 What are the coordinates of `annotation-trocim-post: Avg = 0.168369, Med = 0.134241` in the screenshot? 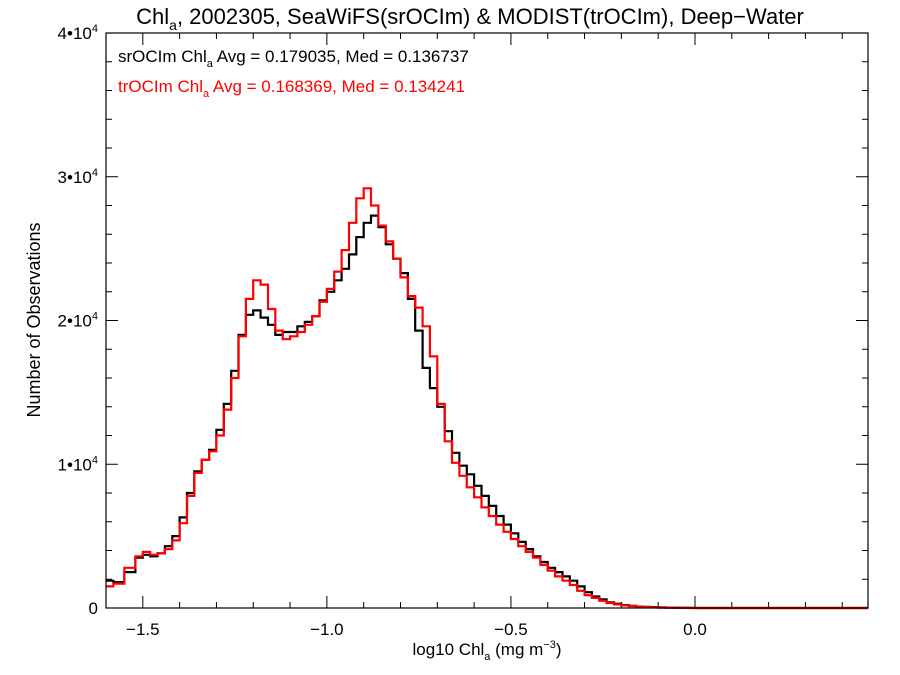 It's located at (337, 86).